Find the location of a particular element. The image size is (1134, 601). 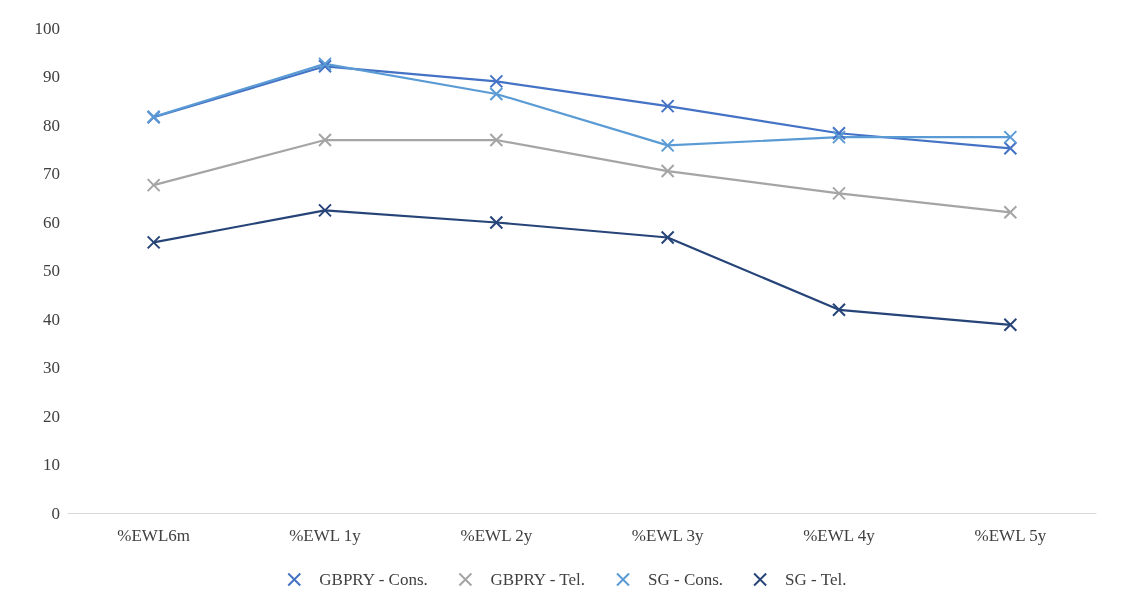

y-tick-label: 100 is located at coordinates (47, 28).